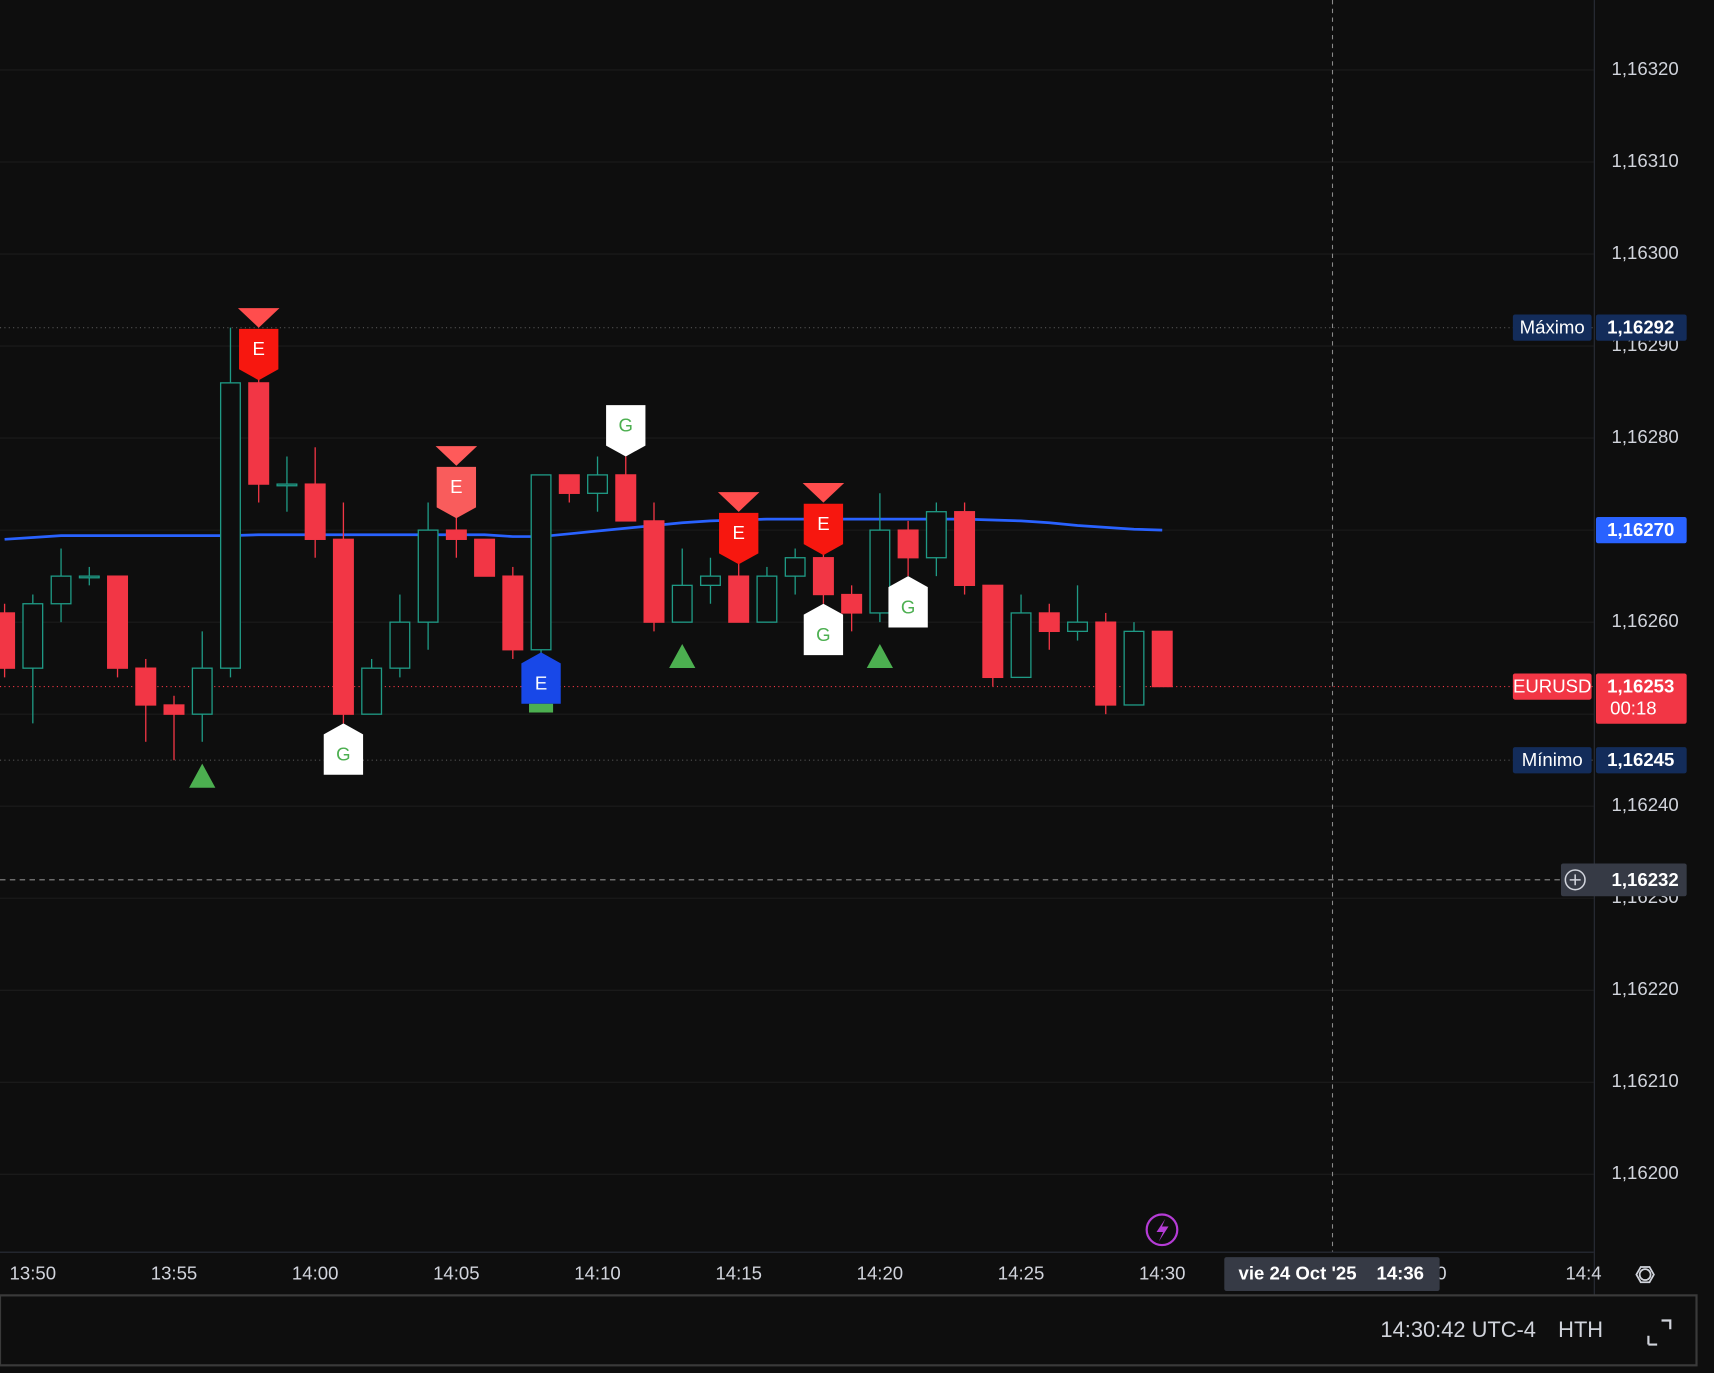 The image size is (1714, 1373). Describe the element at coordinates (1645, 68) in the screenshot. I see `y-tick-label: 1,16320` at that location.